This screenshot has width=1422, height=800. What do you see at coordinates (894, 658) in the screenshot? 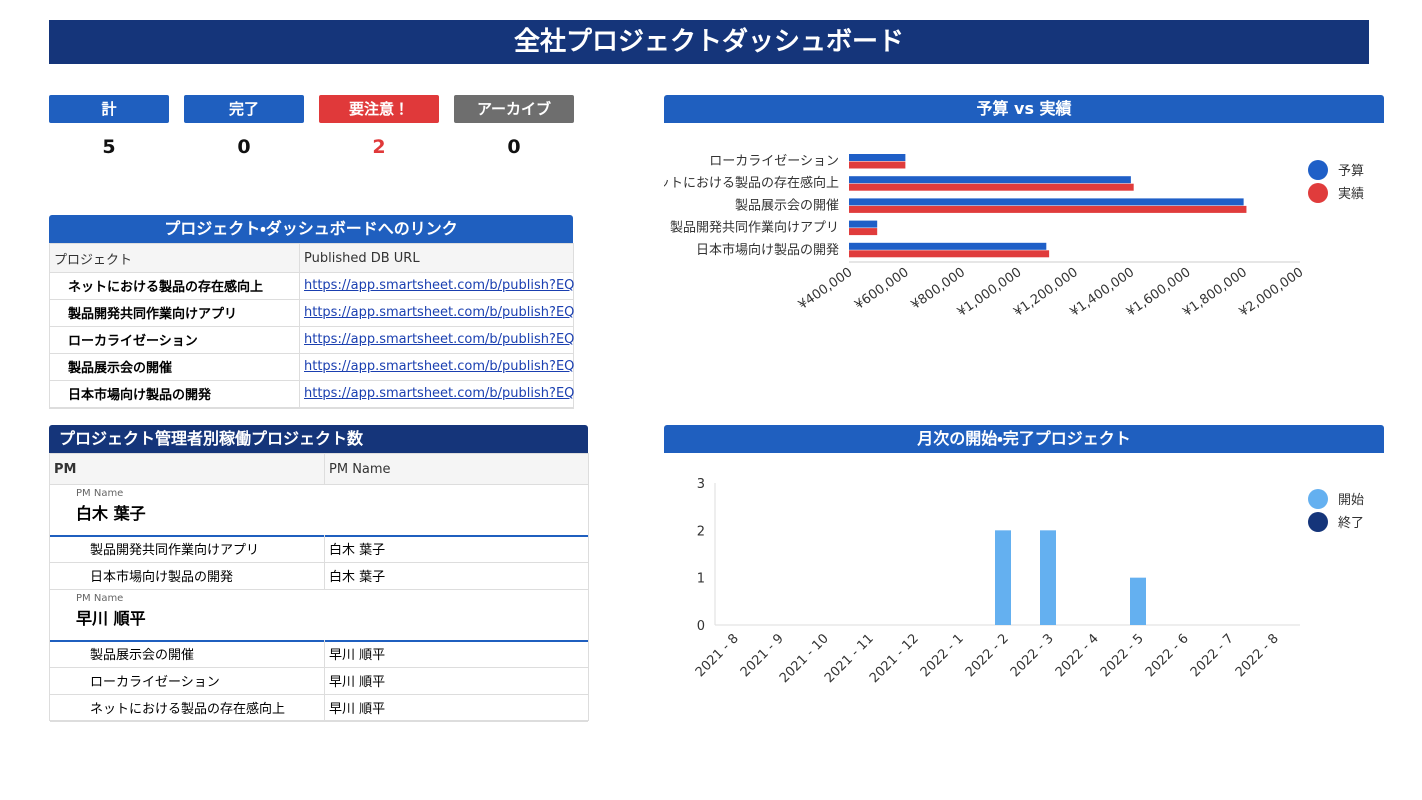
I see `x-tick-label: 2021 - 12` at bounding box center [894, 658].